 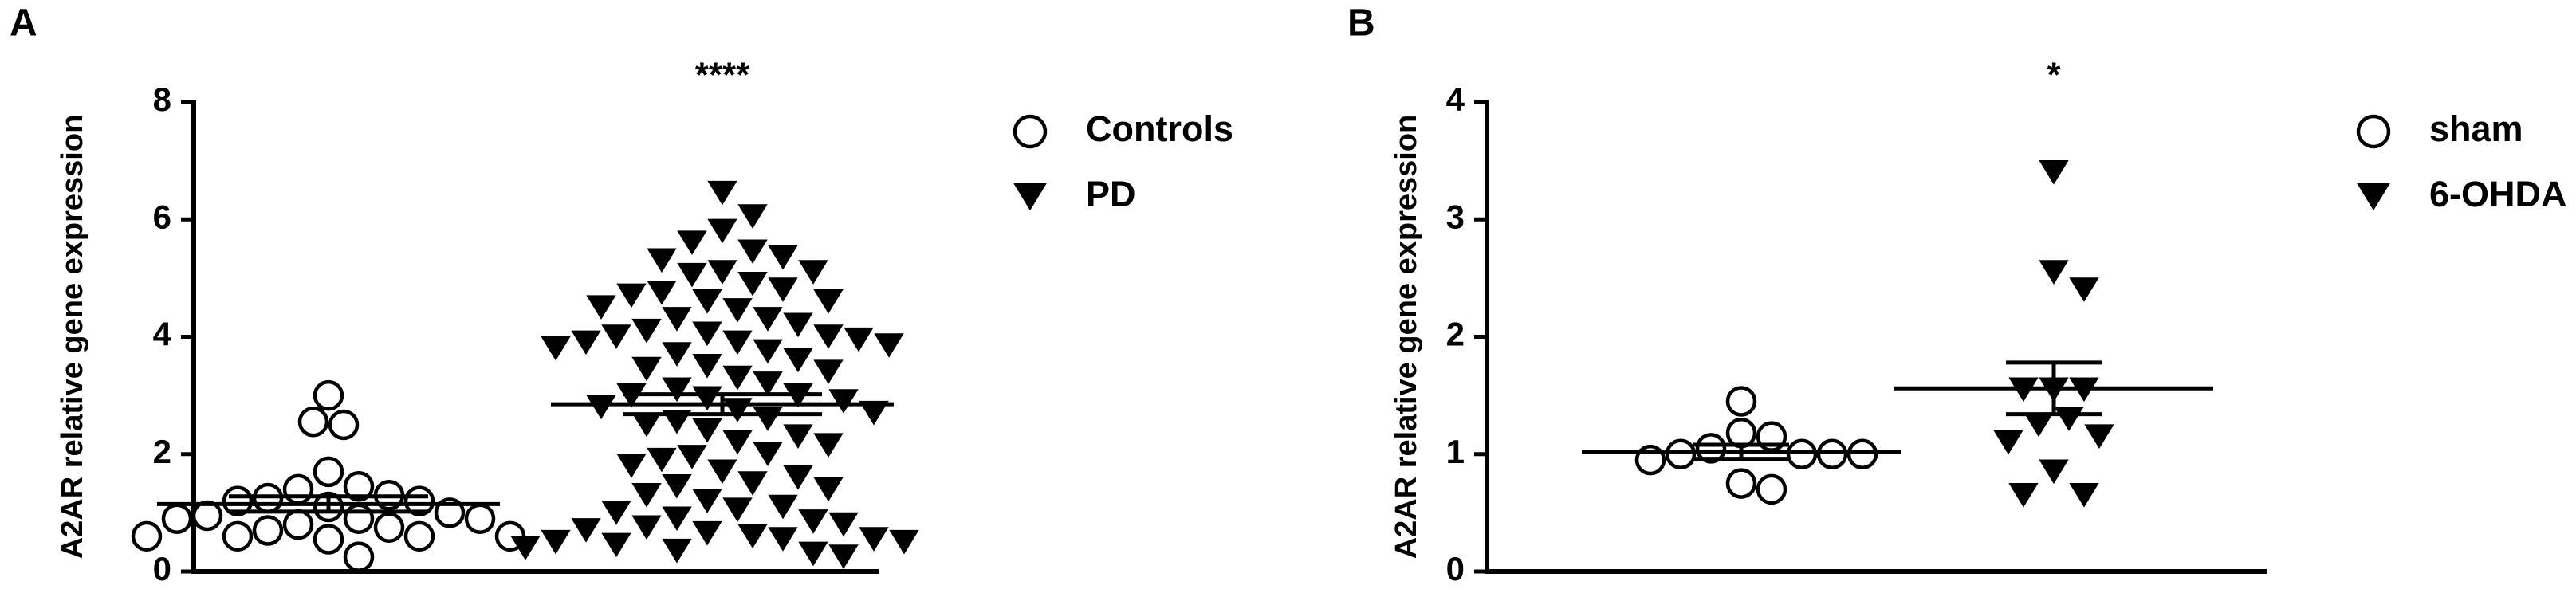 I want to click on legend-label: PD, so click(x=1111, y=194).